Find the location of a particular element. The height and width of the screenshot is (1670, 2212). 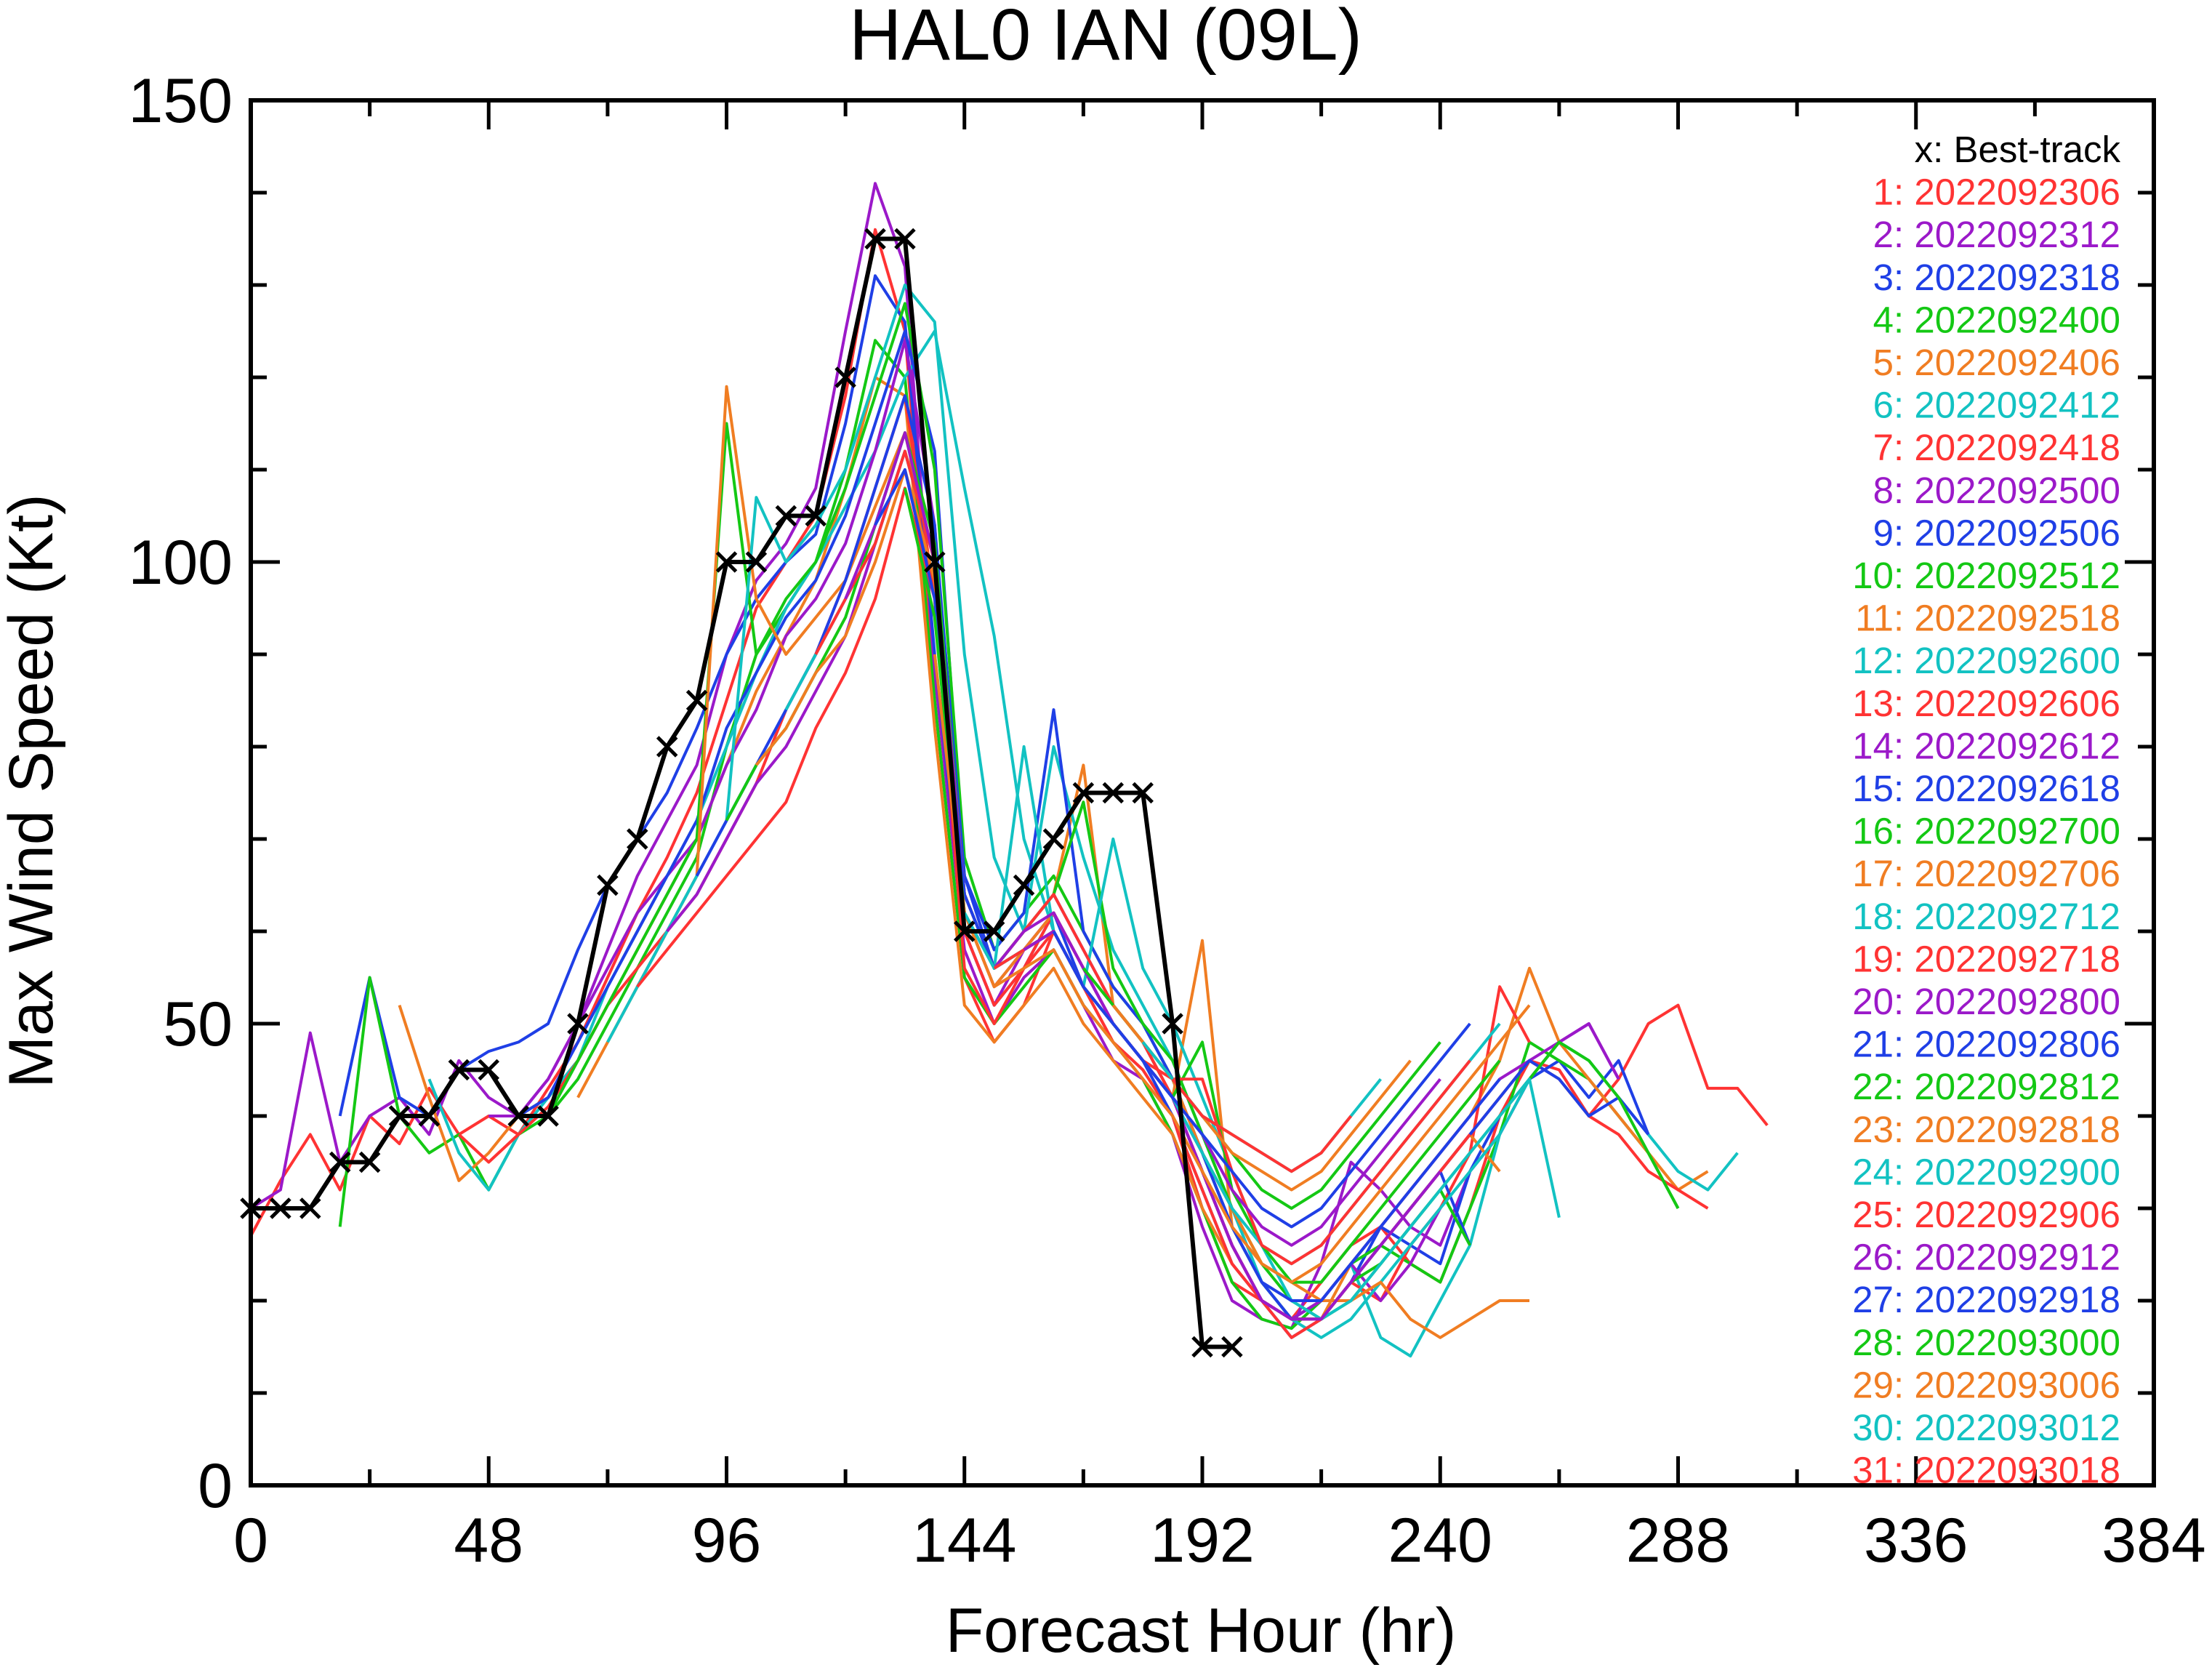

y-axis-title: Max Wind Speed (Kt) is located at coordinates (33, 791).